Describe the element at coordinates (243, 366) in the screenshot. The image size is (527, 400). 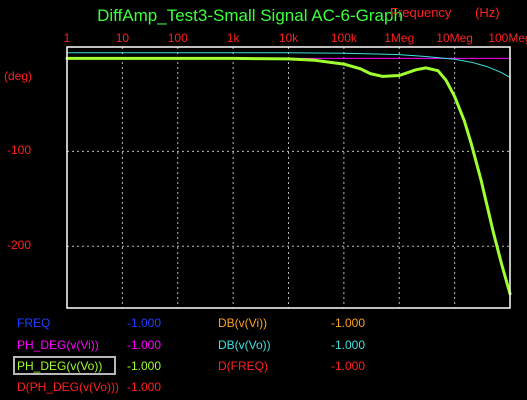
I see `legend-item-d-freq: D(FREQ)` at that location.